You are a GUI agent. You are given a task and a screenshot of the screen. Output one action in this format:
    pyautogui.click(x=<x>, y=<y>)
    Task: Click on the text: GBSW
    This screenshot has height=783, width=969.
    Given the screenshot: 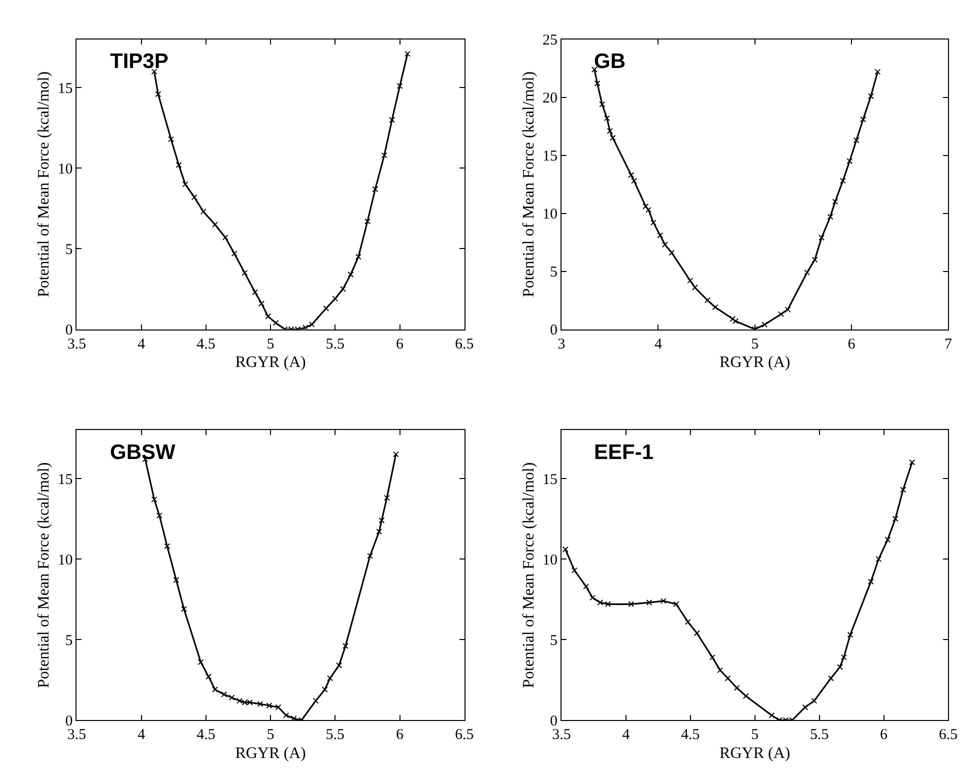 What is the action you would take?
    pyautogui.click(x=143, y=452)
    